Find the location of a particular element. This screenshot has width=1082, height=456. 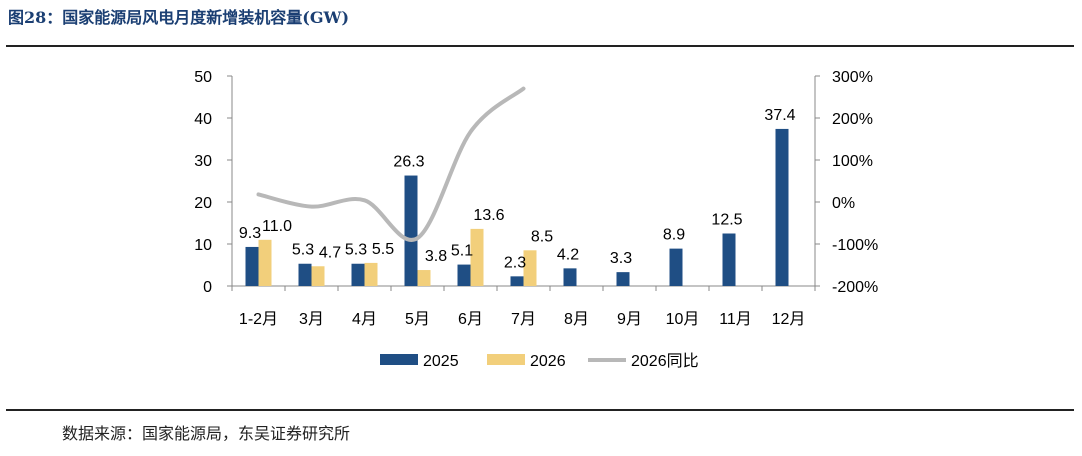

data-label-2025: 5.1 is located at coordinates (462, 251).